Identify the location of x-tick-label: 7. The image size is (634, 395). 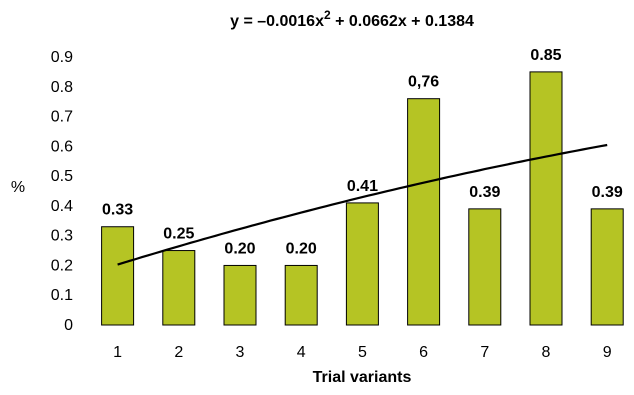
(484, 352).